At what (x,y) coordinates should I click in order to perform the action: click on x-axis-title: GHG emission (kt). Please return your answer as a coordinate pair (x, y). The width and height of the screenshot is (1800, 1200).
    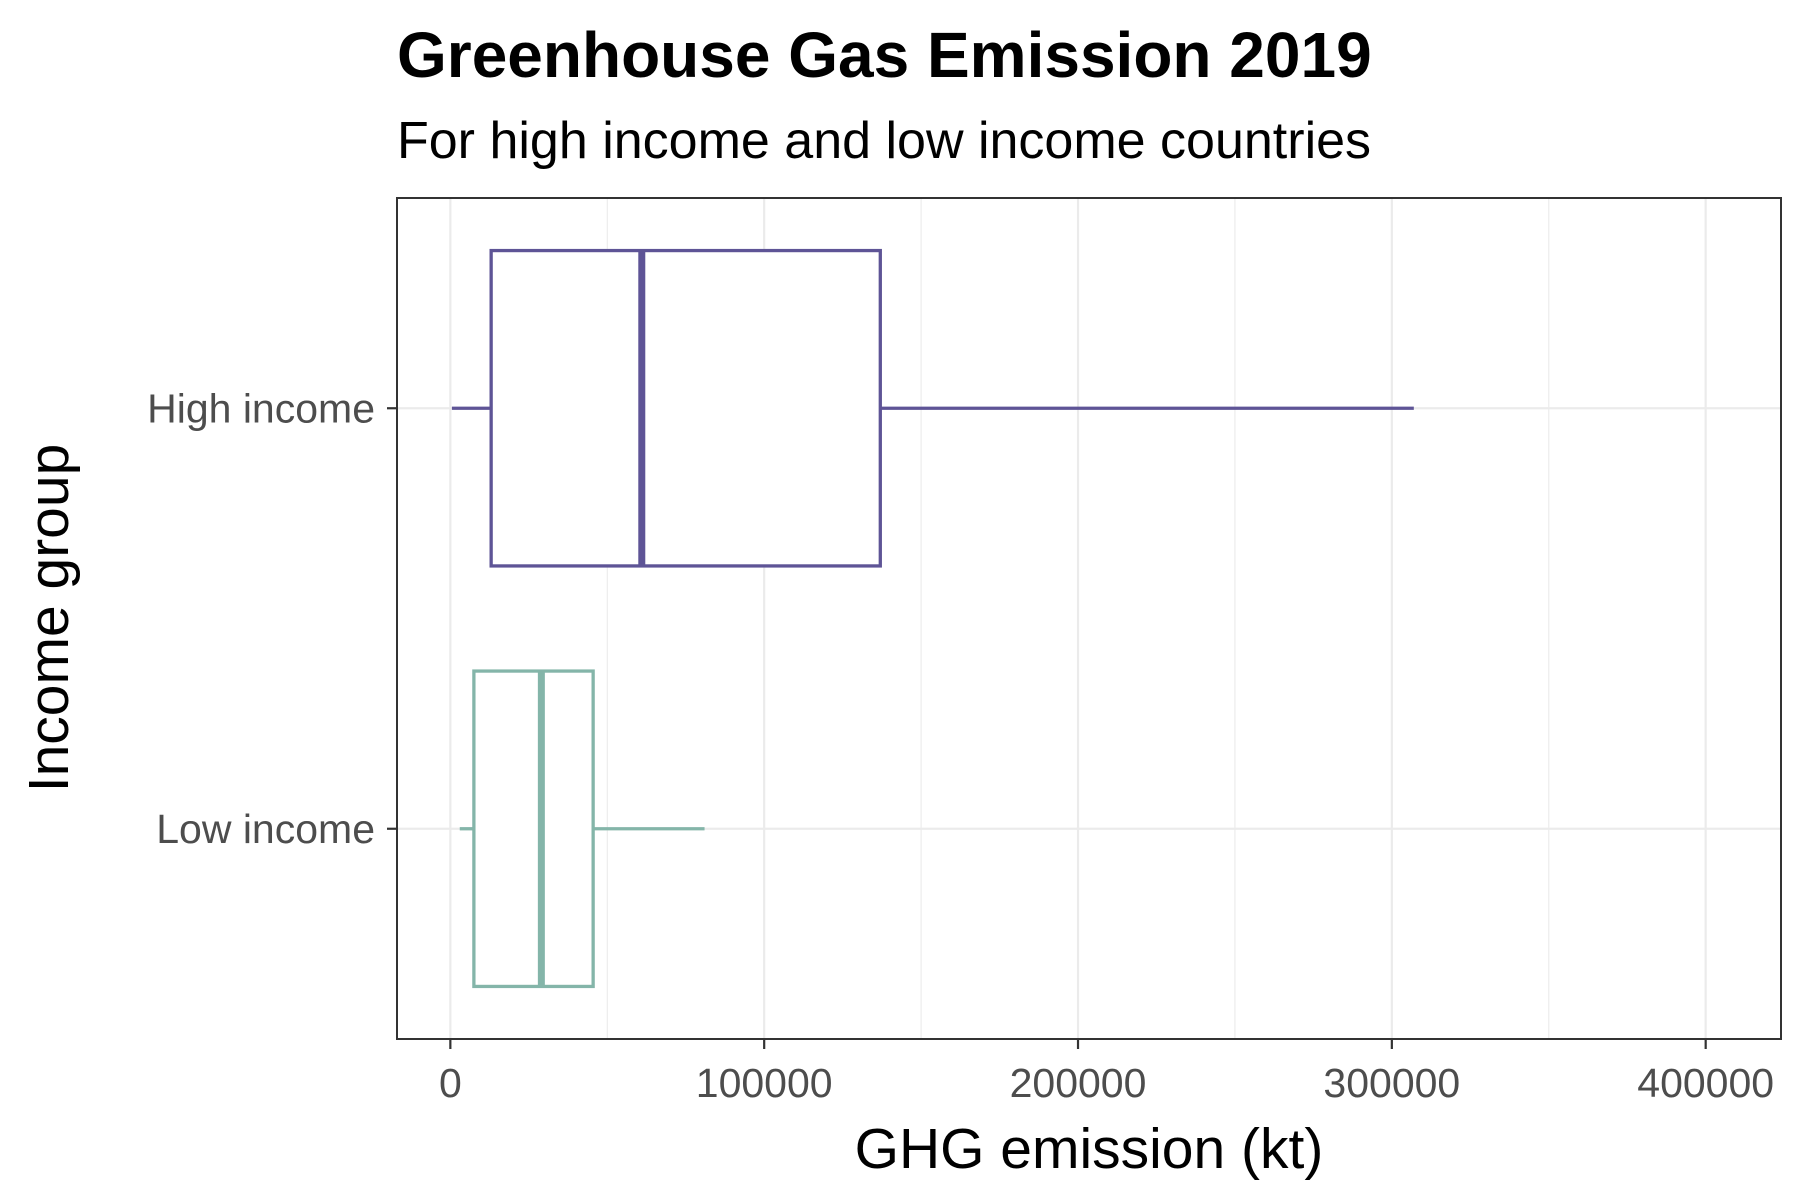
    Looking at the image, I should click on (1089, 1149).